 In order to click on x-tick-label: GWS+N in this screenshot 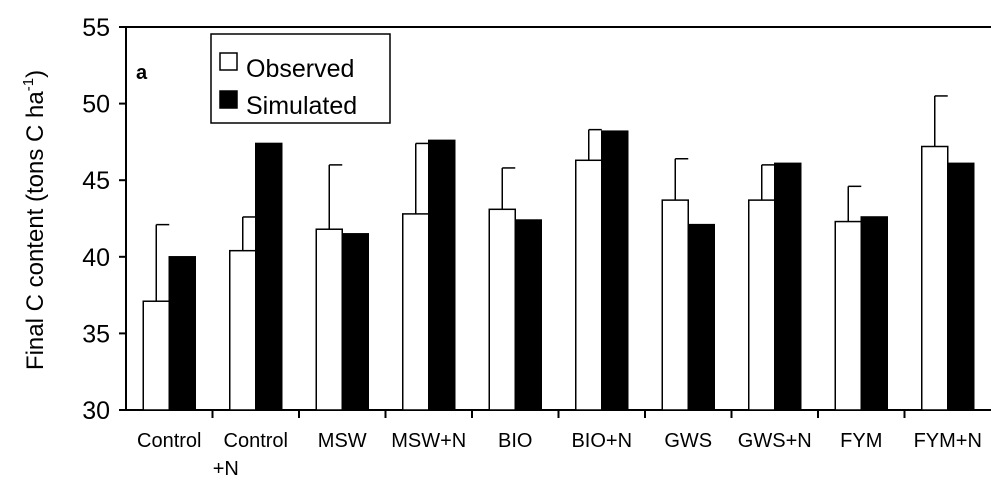, I will do `click(775, 441)`.